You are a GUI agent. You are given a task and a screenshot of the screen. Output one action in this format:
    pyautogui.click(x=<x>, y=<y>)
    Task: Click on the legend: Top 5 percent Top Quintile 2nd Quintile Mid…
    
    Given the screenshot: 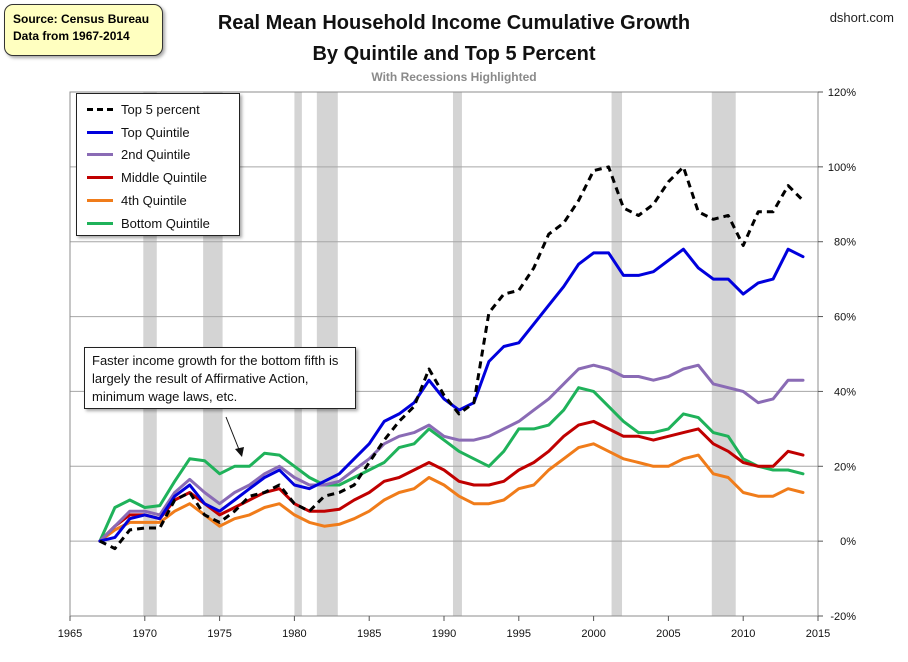 What is the action you would take?
    pyautogui.click(x=158, y=164)
    